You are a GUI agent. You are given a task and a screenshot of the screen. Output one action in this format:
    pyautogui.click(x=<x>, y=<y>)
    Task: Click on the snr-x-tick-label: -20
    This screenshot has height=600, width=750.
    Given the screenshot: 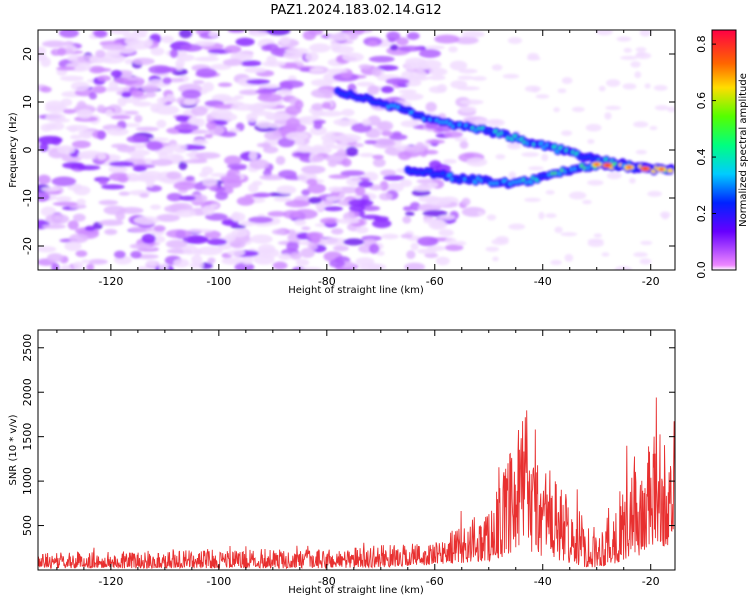 What is the action you would take?
    pyautogui.click(x=651, y=581)
    